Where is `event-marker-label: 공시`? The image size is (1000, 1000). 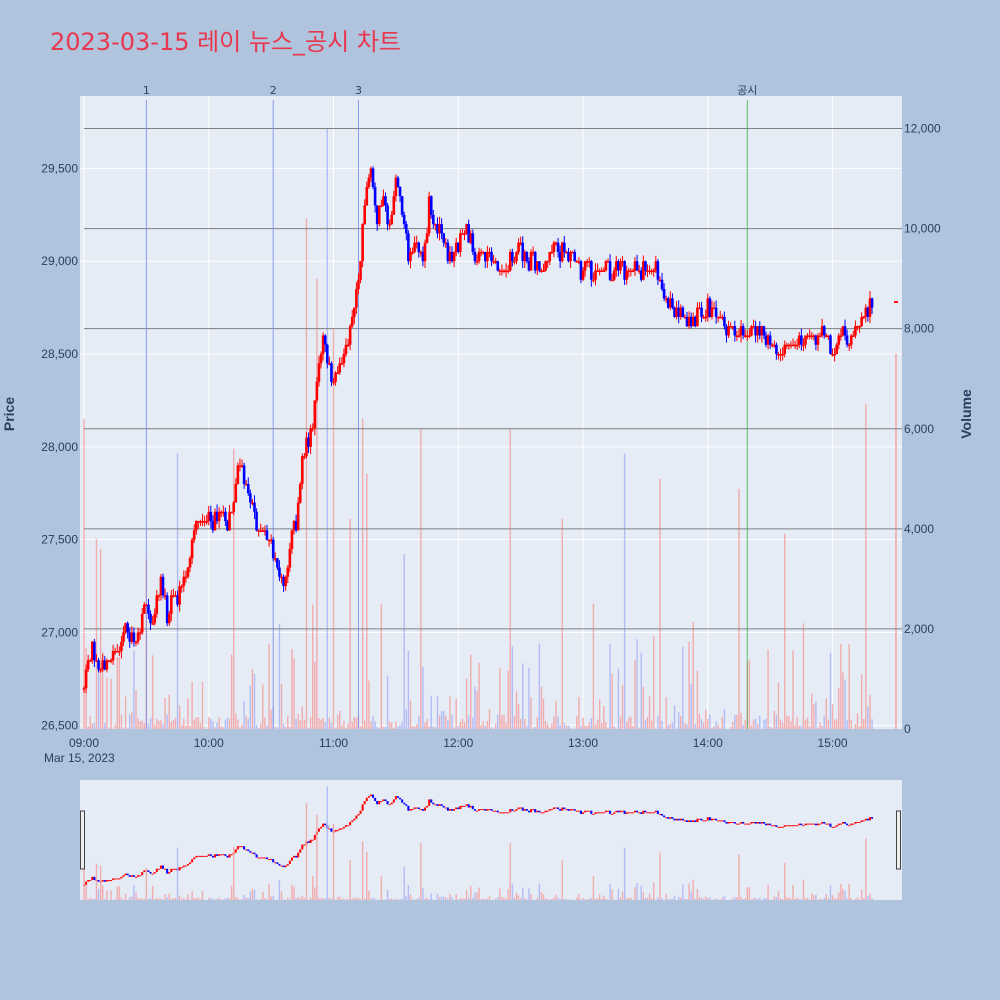 event-marker-label: 공시 is located at coordinates (747, 90).